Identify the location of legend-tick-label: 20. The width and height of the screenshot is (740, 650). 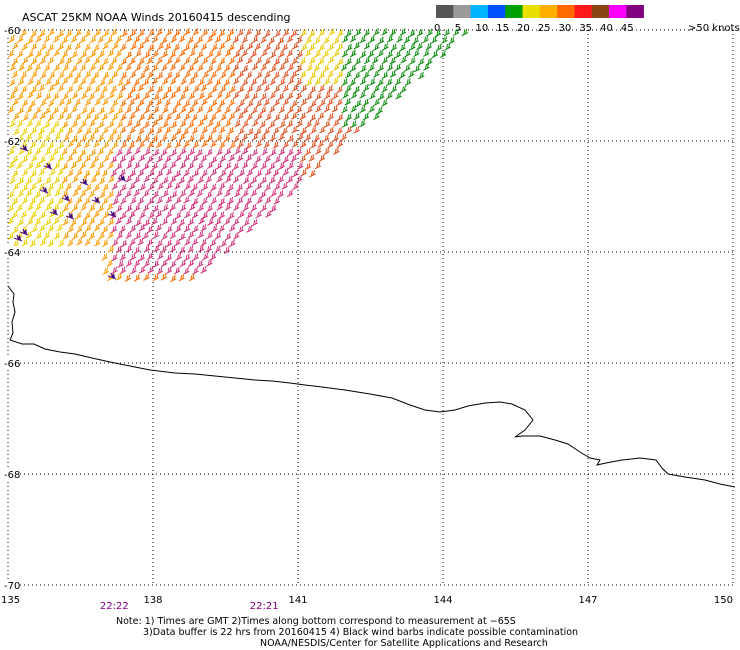
(523, 28).